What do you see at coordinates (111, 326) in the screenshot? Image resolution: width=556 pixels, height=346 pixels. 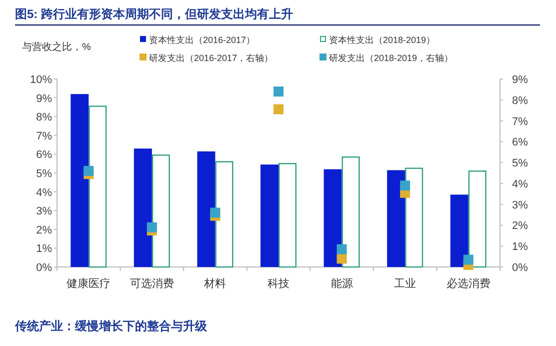 I see `text: 传统产业：缓慢增长下的整合与升级` at bounding box center [111, 326].